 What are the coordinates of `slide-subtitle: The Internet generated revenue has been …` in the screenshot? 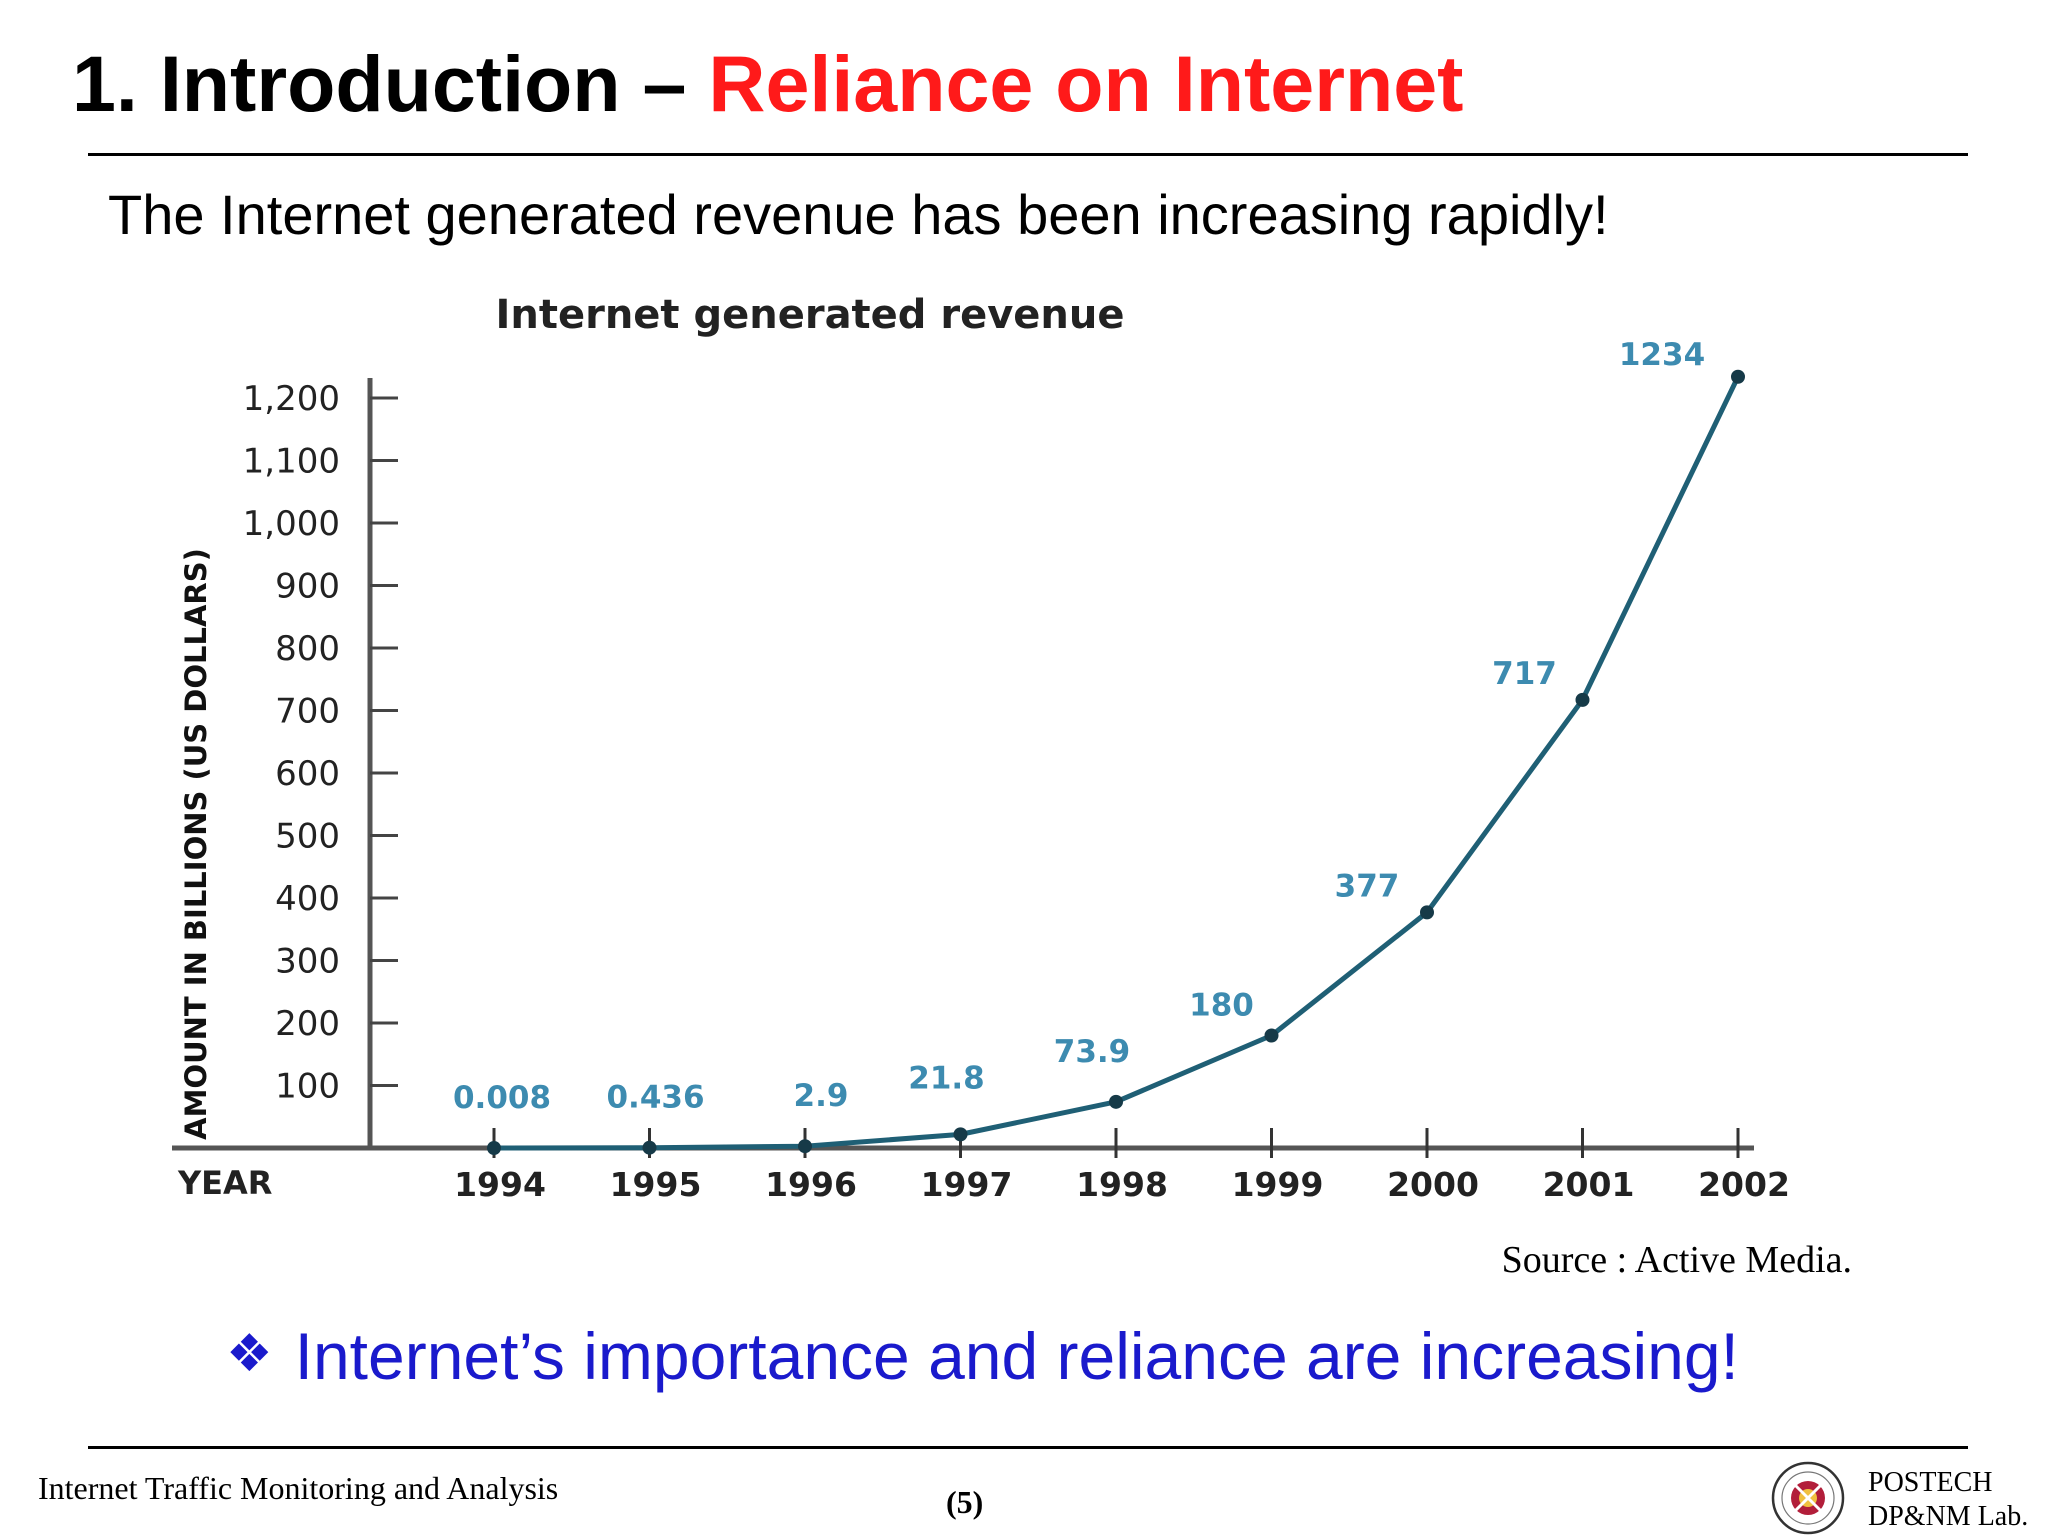 It's located at (858, 214).